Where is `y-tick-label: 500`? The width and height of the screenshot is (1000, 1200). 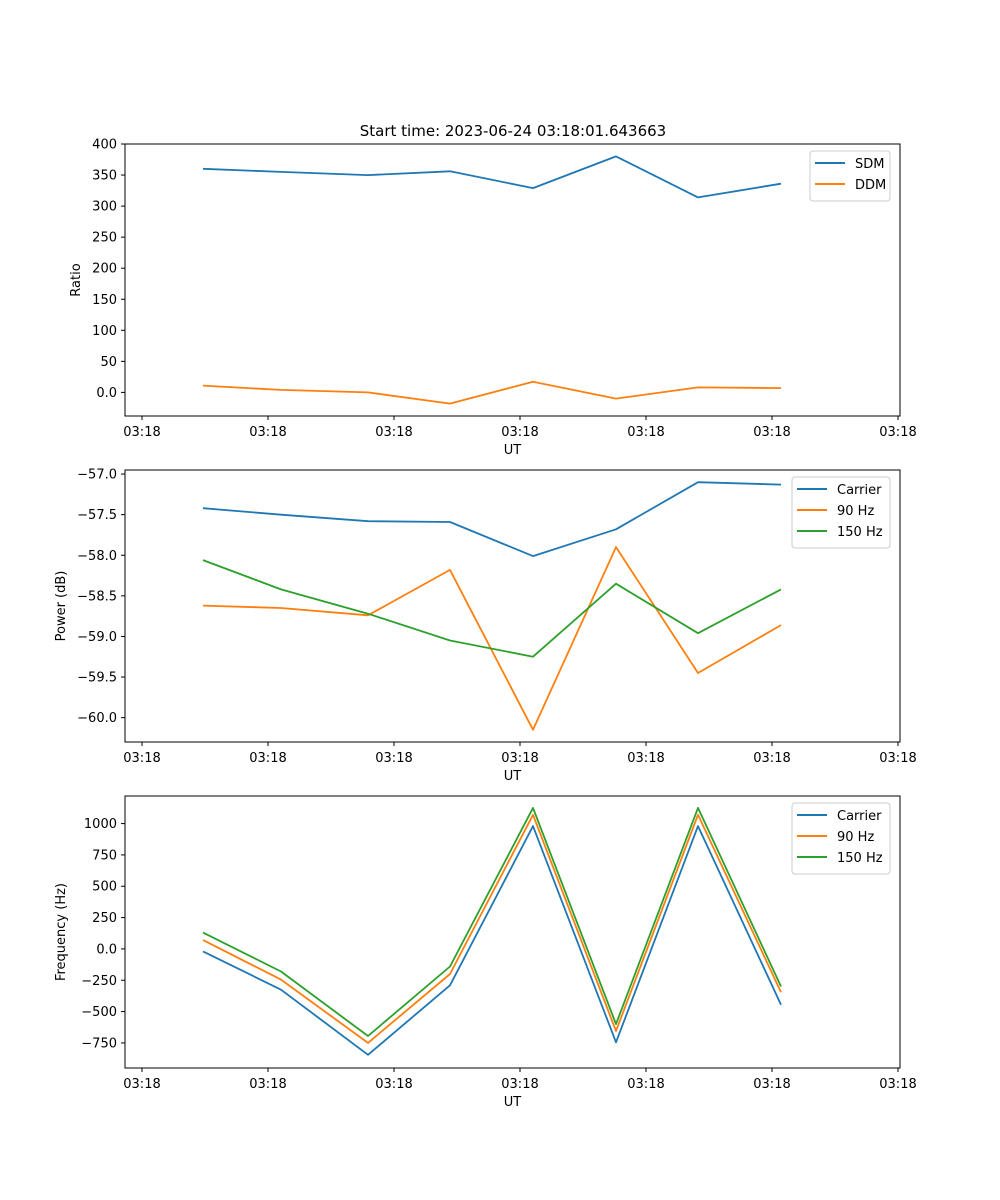 y-tick-label: 500 is located at coordinates (104, 887).